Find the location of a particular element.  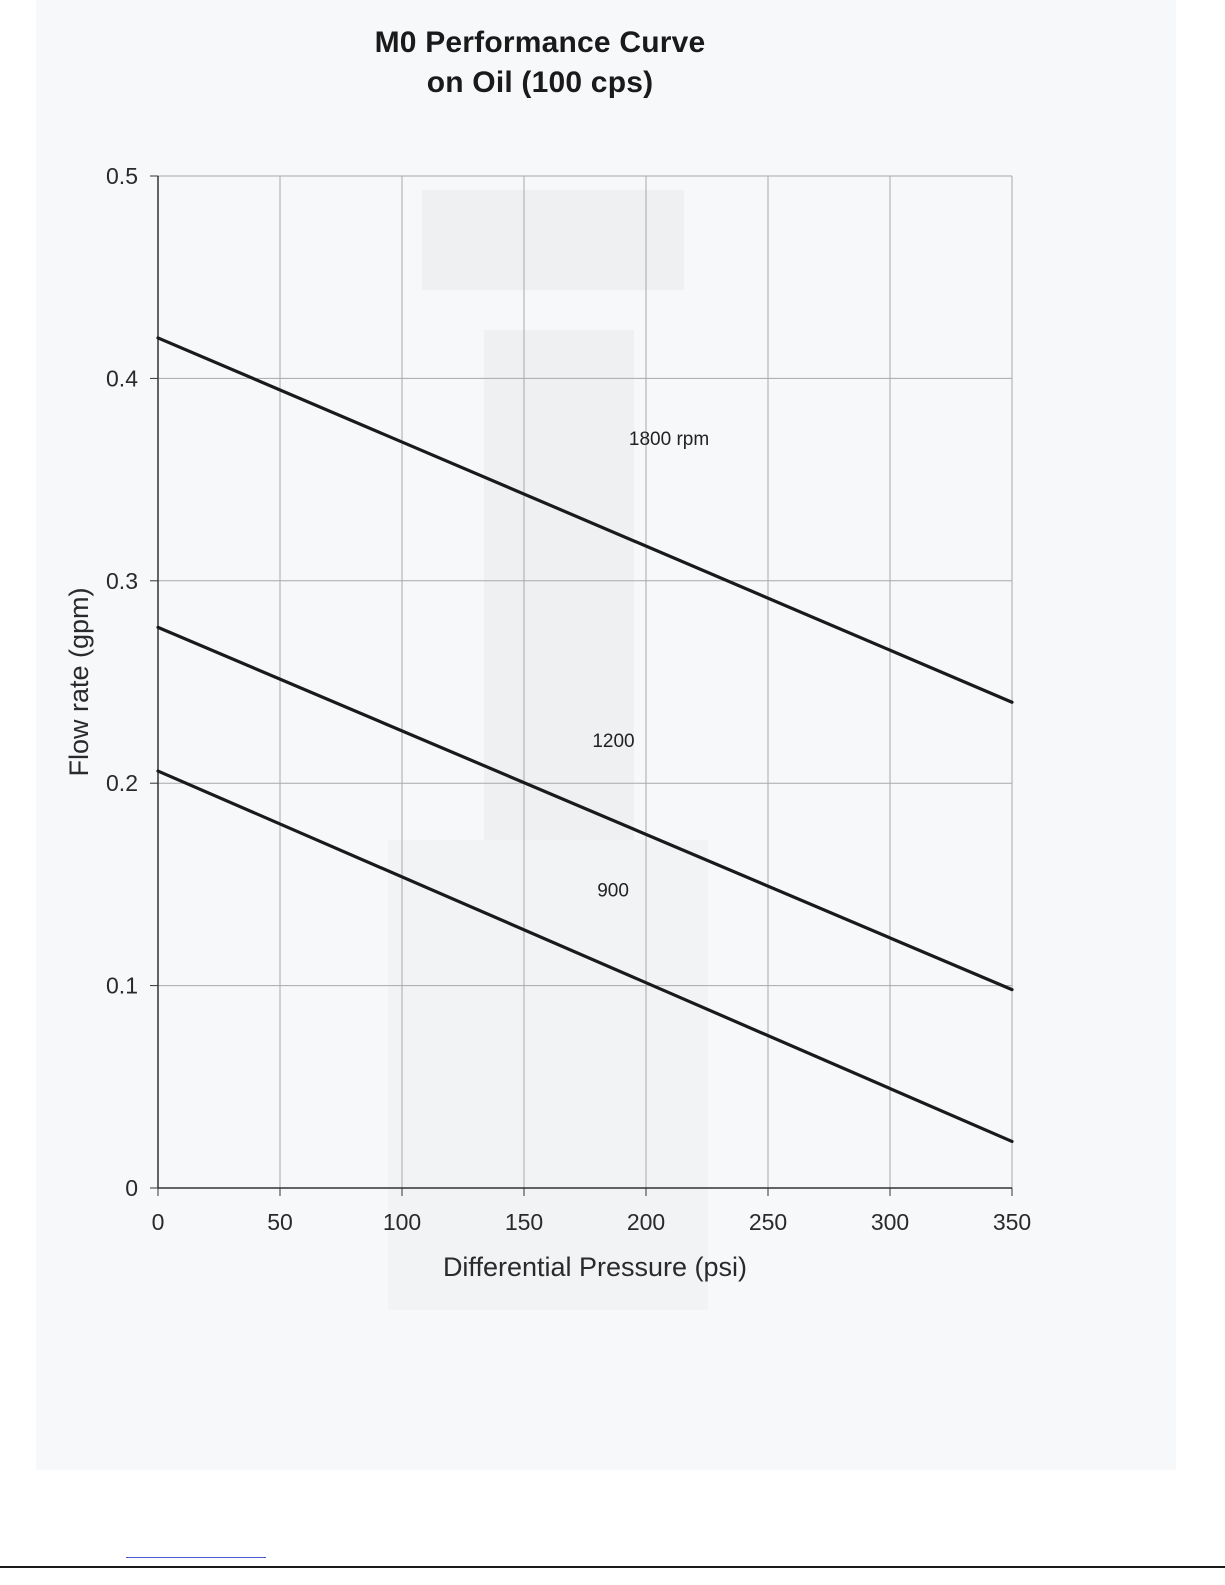

x-tick-label: 200 is located at coordinates (646, 1222).